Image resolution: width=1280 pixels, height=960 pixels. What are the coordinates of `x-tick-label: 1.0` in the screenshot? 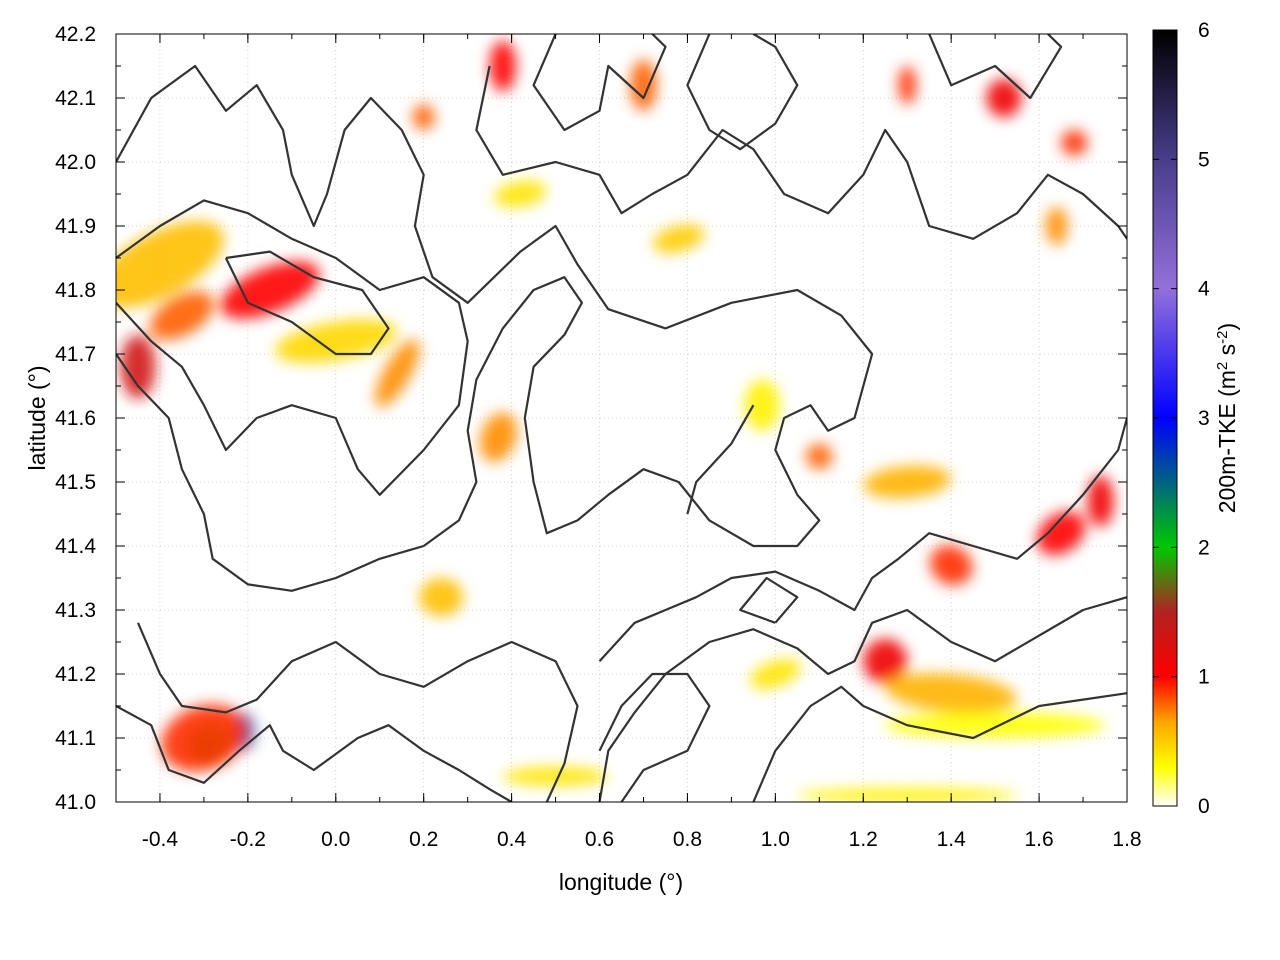 It's located at (775, 839).